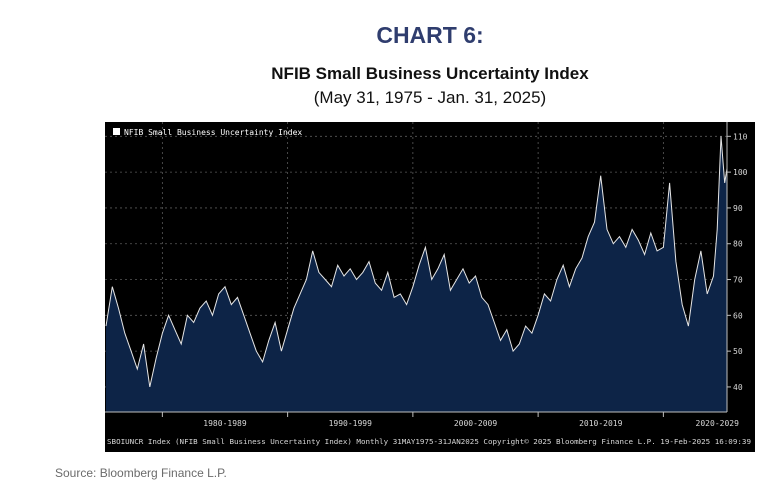 The width and height of the screenshot is (775, 494). What do you see at coordinates (737, 262) in the screenshot?
I see `y-axis-ticks: 40 50 60 70 80 90 100 110` at bounding box center [737, 262].